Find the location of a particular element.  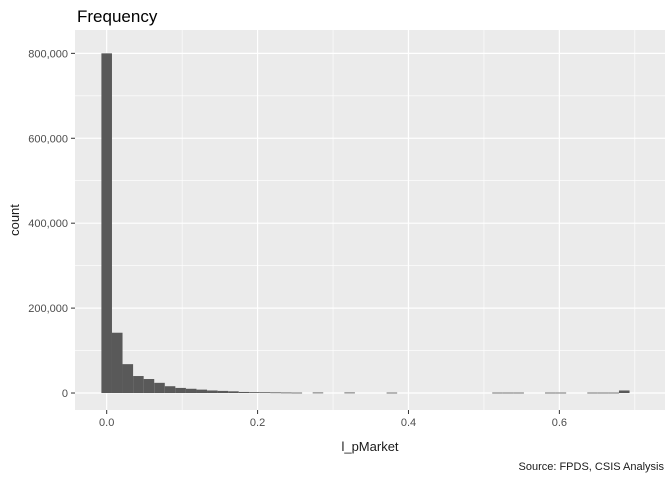

x-tick-label: 0.0 is located at coordinates (106, 423).